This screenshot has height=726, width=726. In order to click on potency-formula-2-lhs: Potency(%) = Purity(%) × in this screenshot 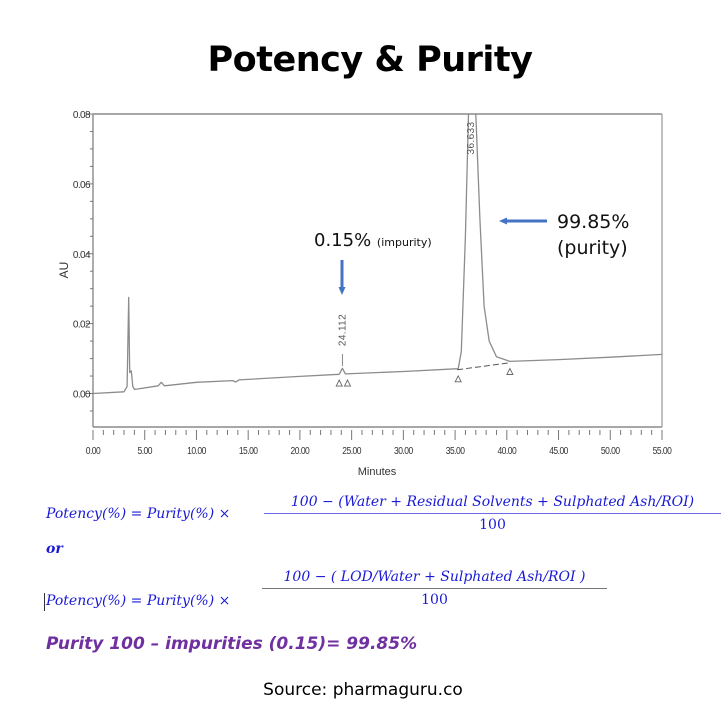, I will do `click(138, 601)`.